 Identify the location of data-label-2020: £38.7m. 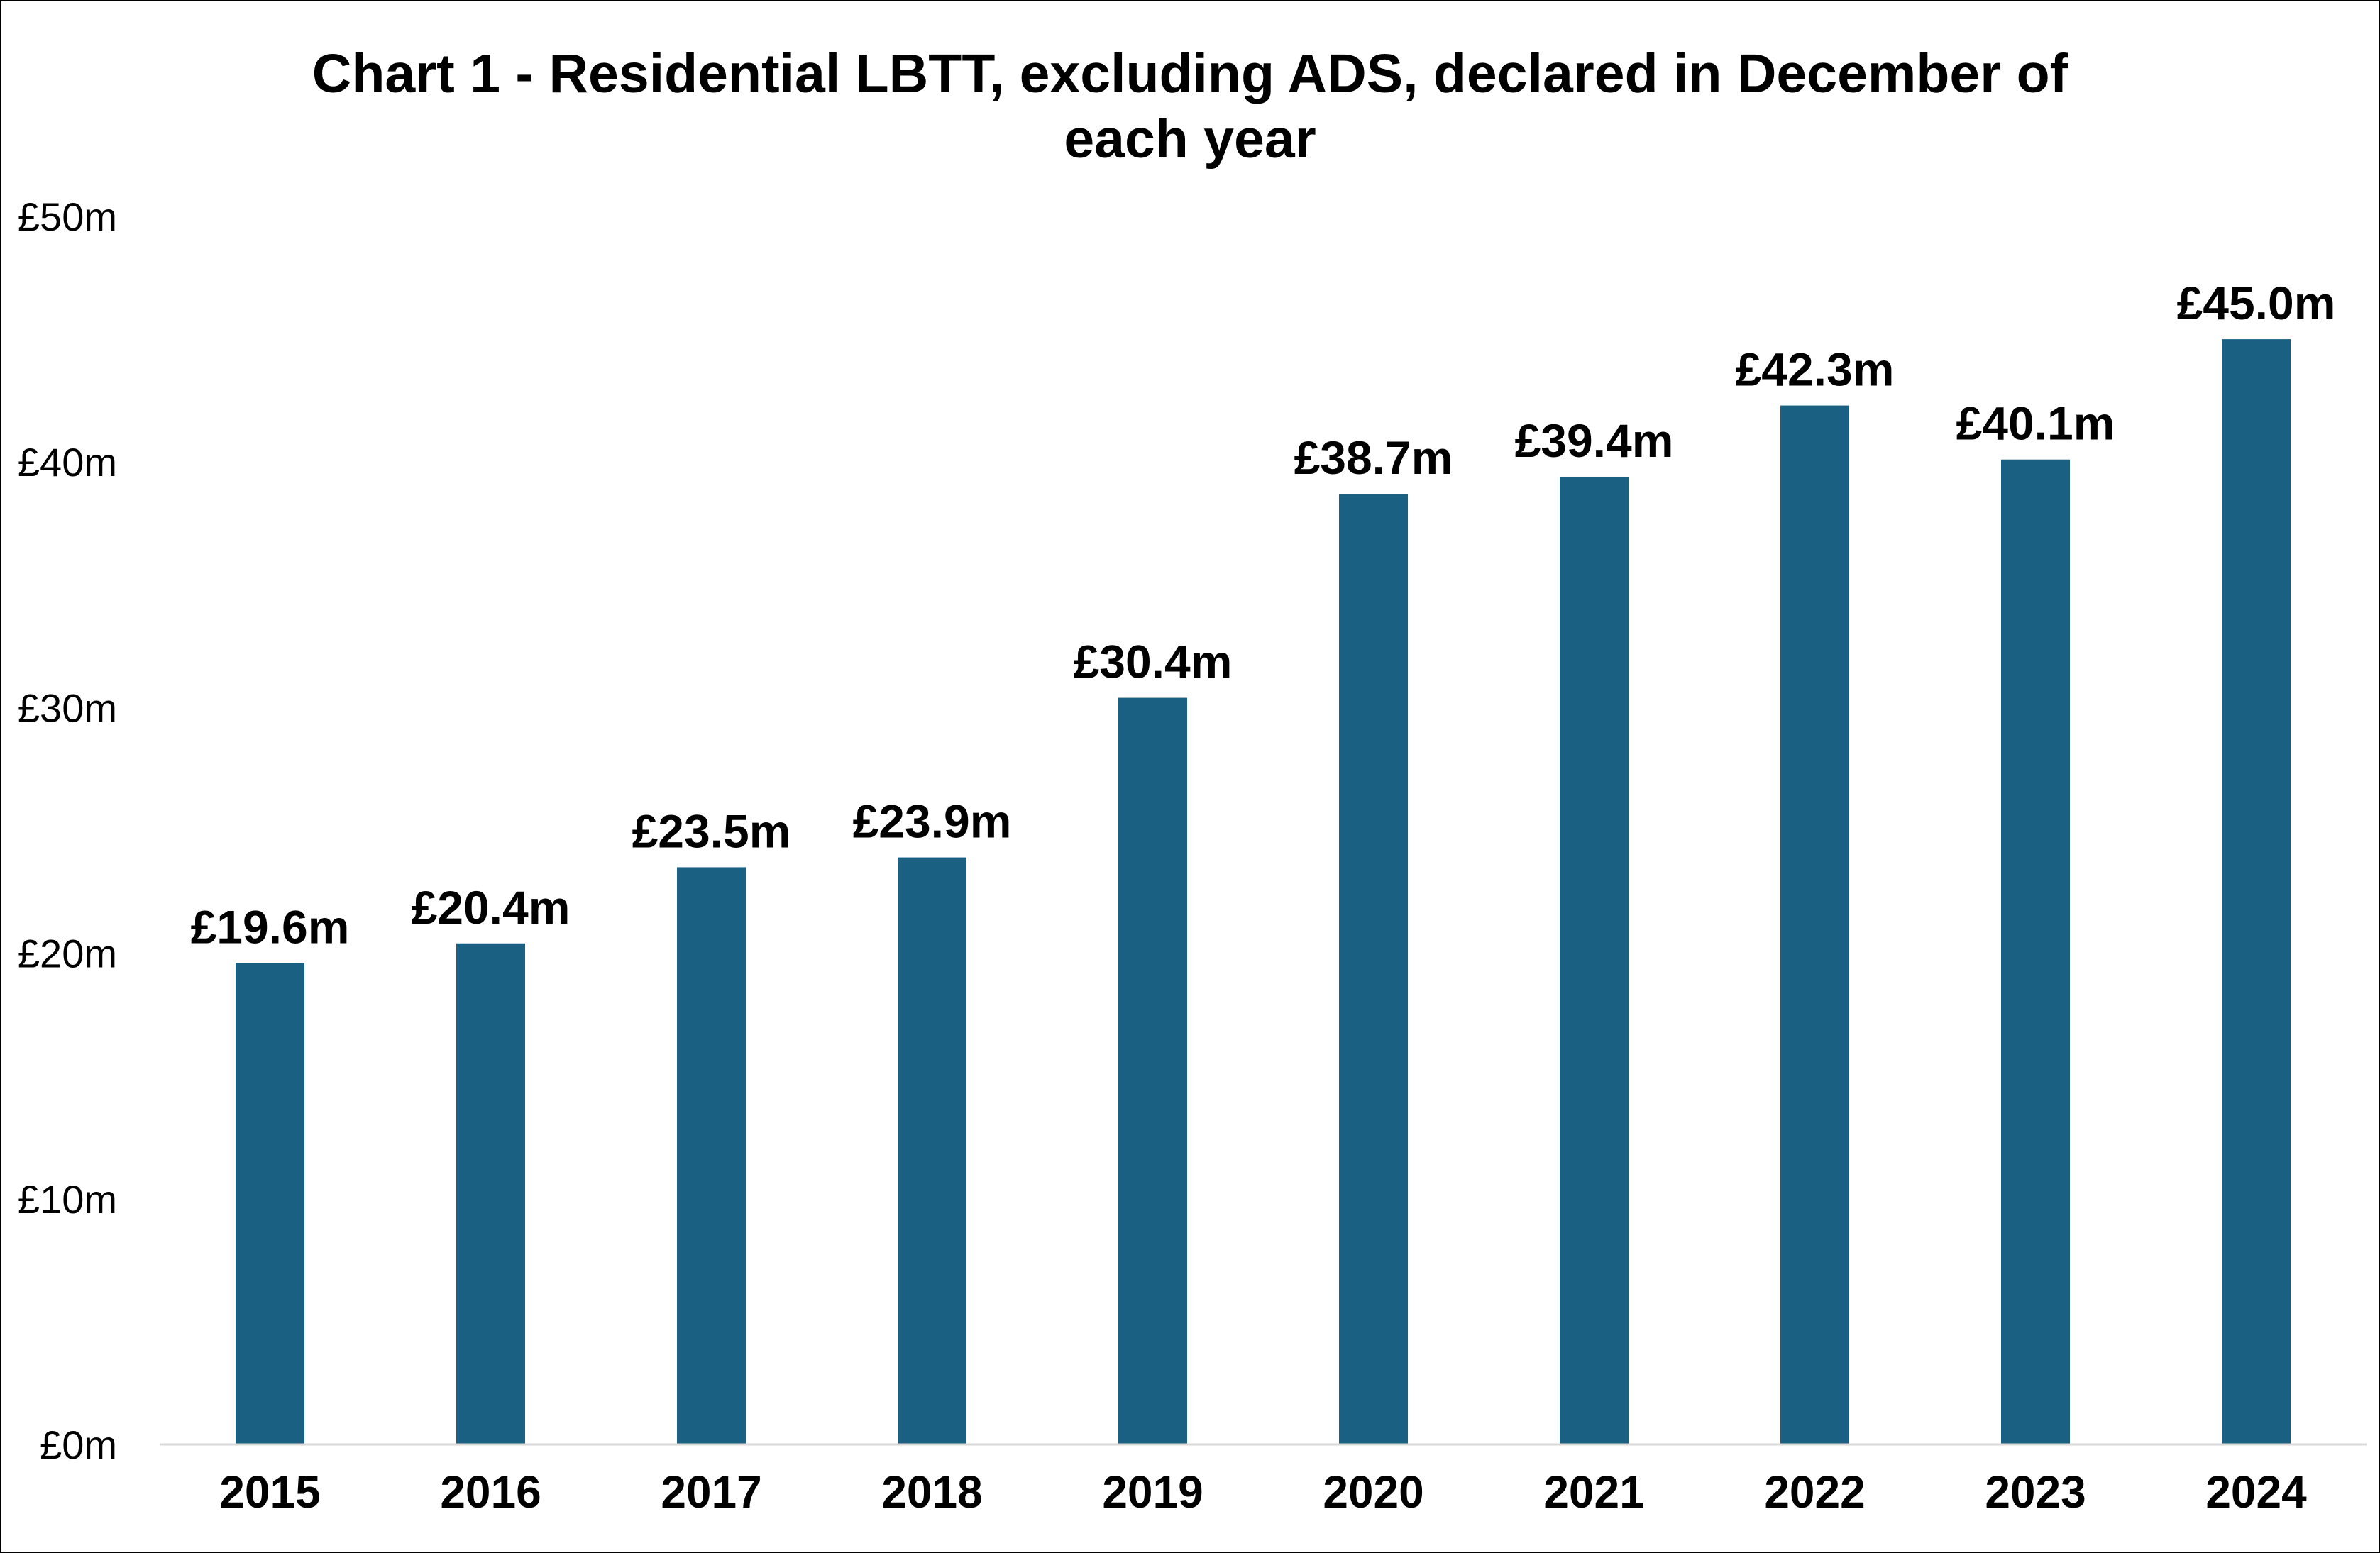
(1374, 457).